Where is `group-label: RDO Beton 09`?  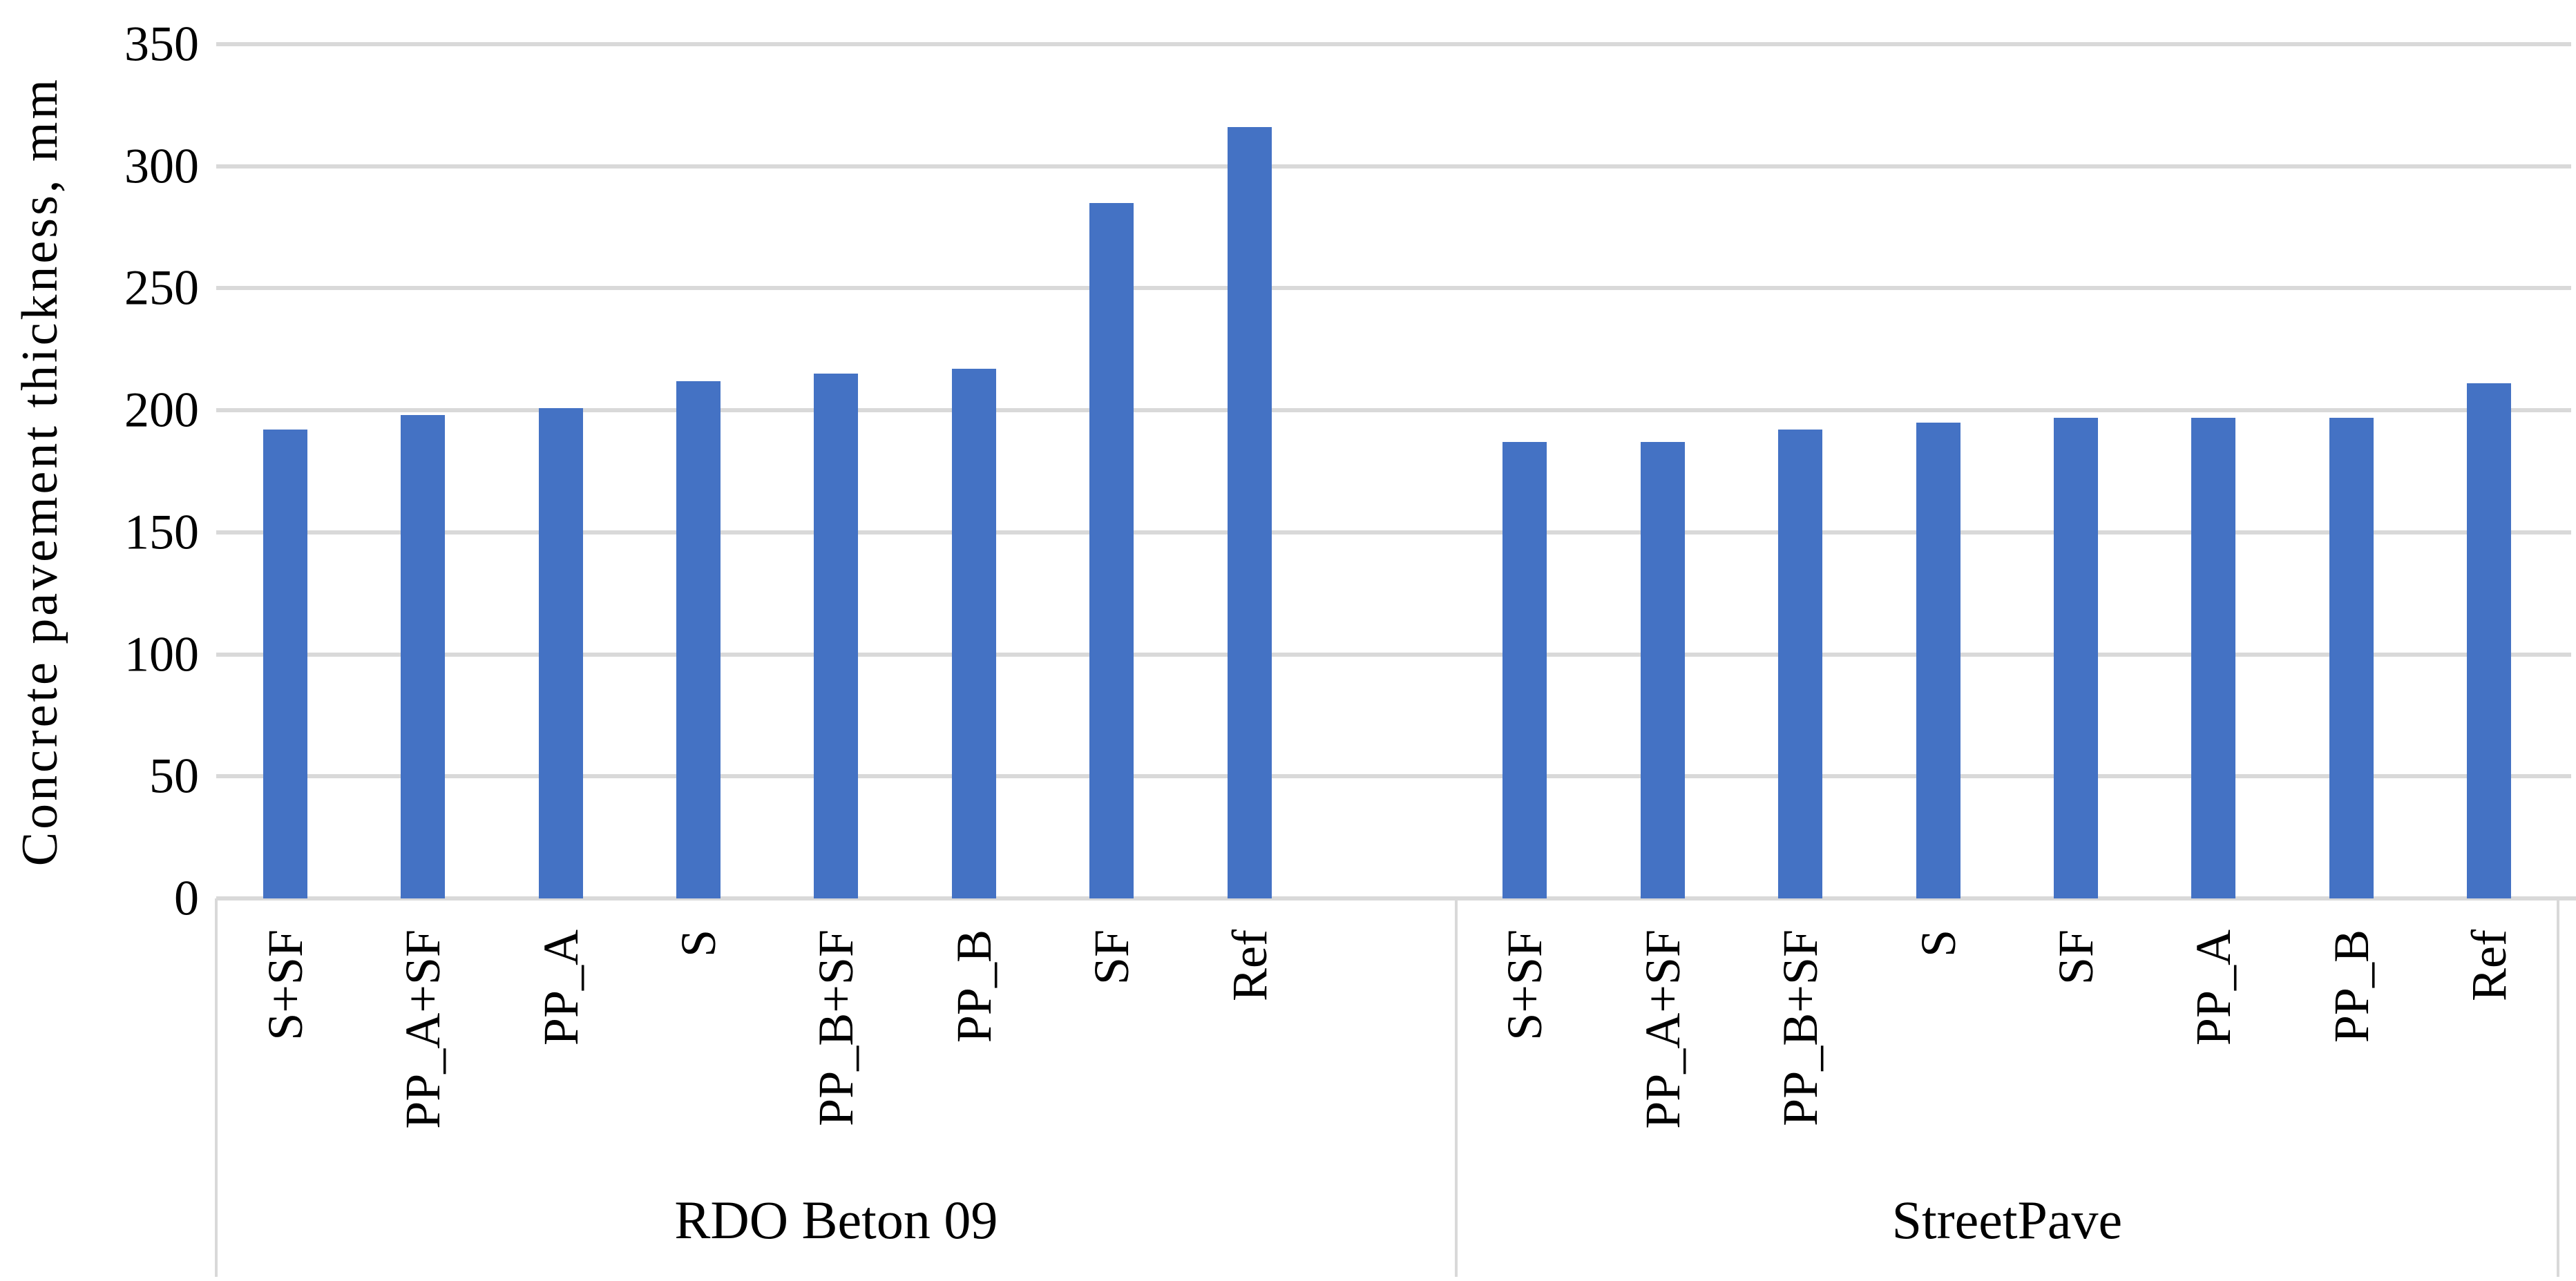
group-label: RDO Beton 09 is located at coordinates (836, 1220).